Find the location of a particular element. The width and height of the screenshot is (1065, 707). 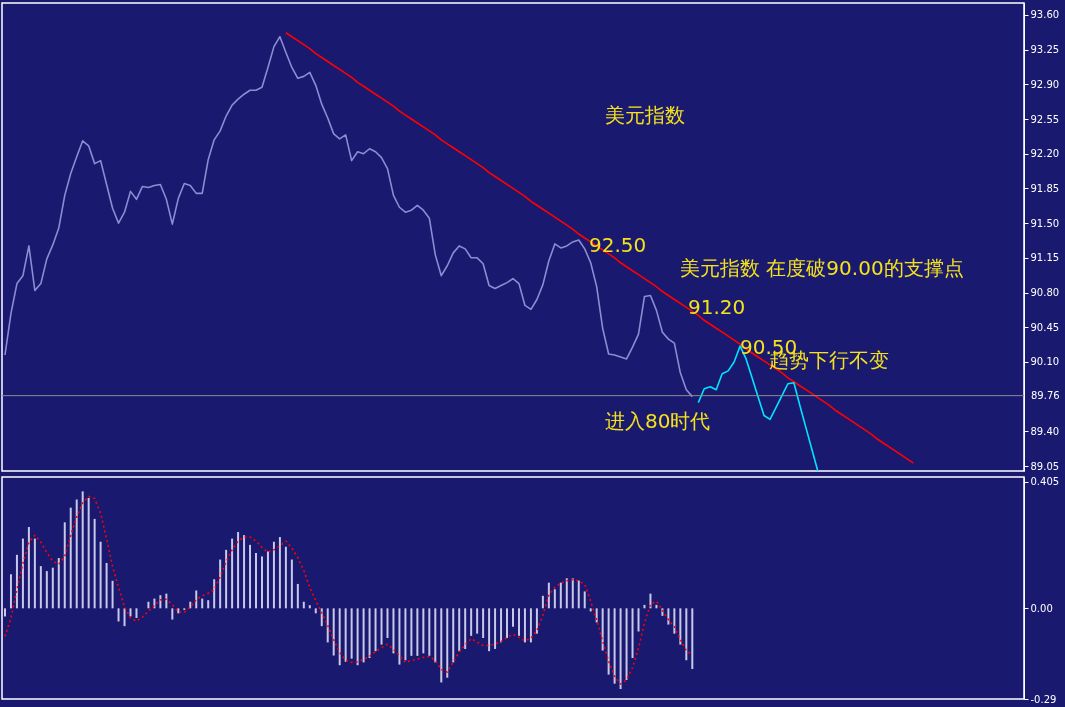

y-tick-label: 92.20 is located at coordinates (1045, 154).